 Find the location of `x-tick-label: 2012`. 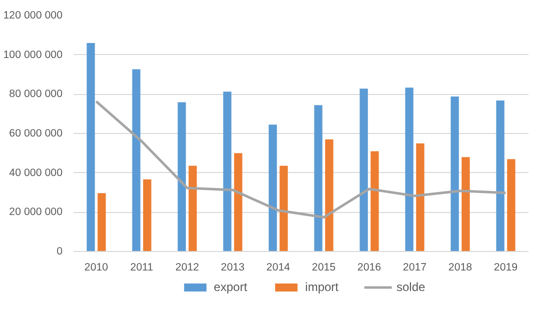

x-tick-label: 2012 is located at coordinates (187, 268).